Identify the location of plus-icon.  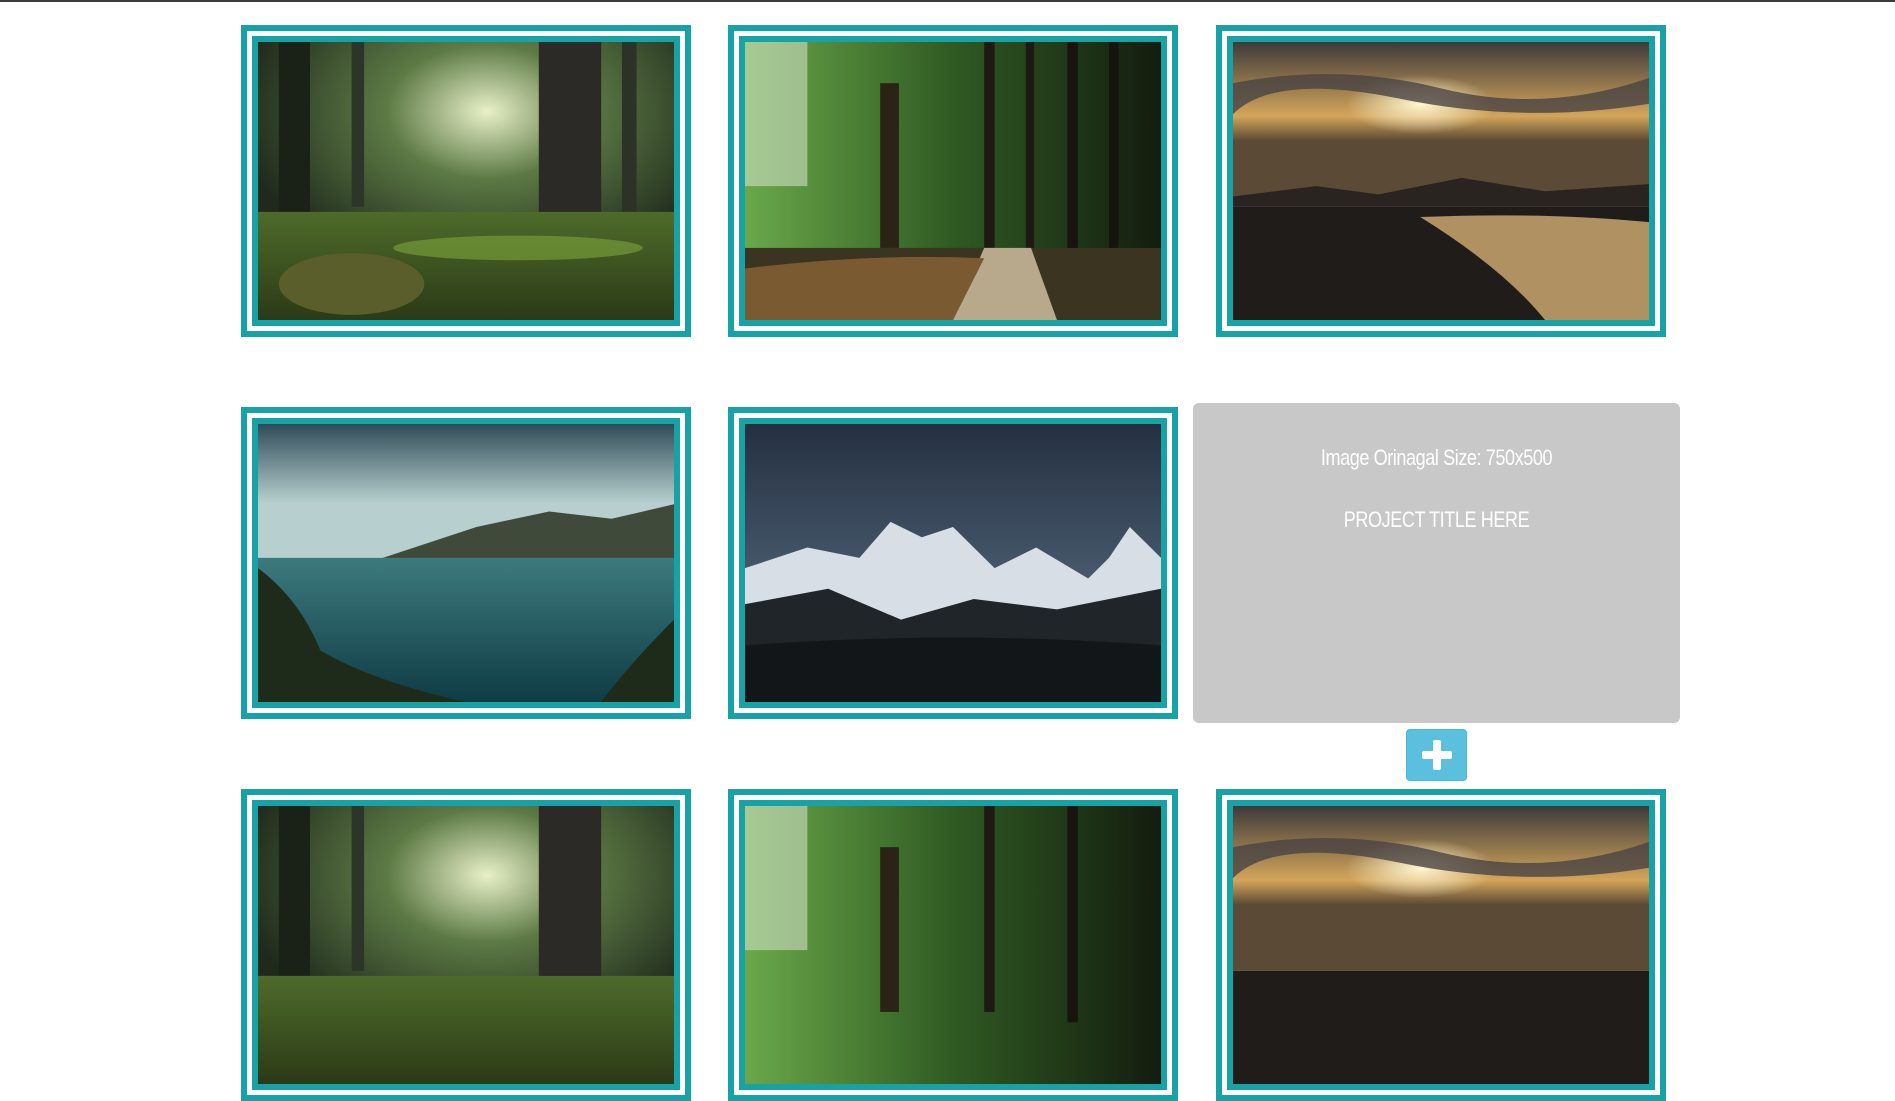
(1436, 755).